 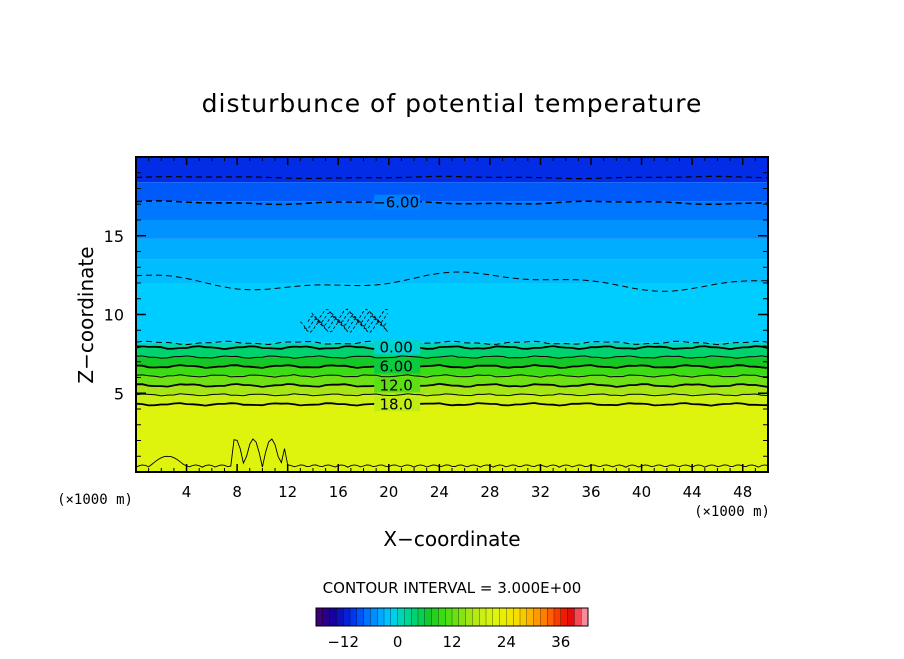 What do you see at coordinates (590, 492) in the screenshot?
I see `x-tick-label: 36` at bounding box center [590, 492].